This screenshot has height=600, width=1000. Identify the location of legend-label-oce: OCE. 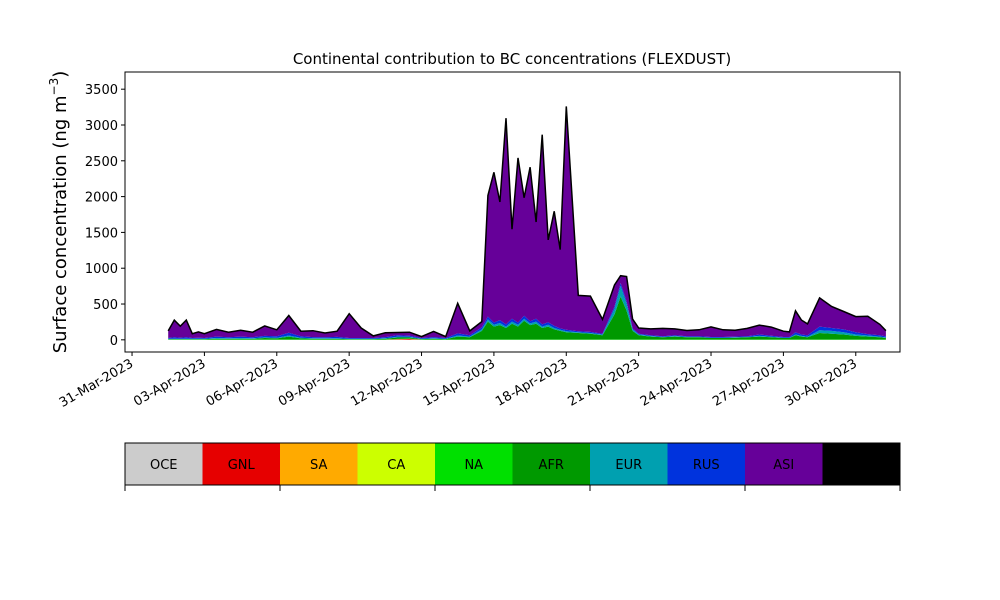
(164, 465).